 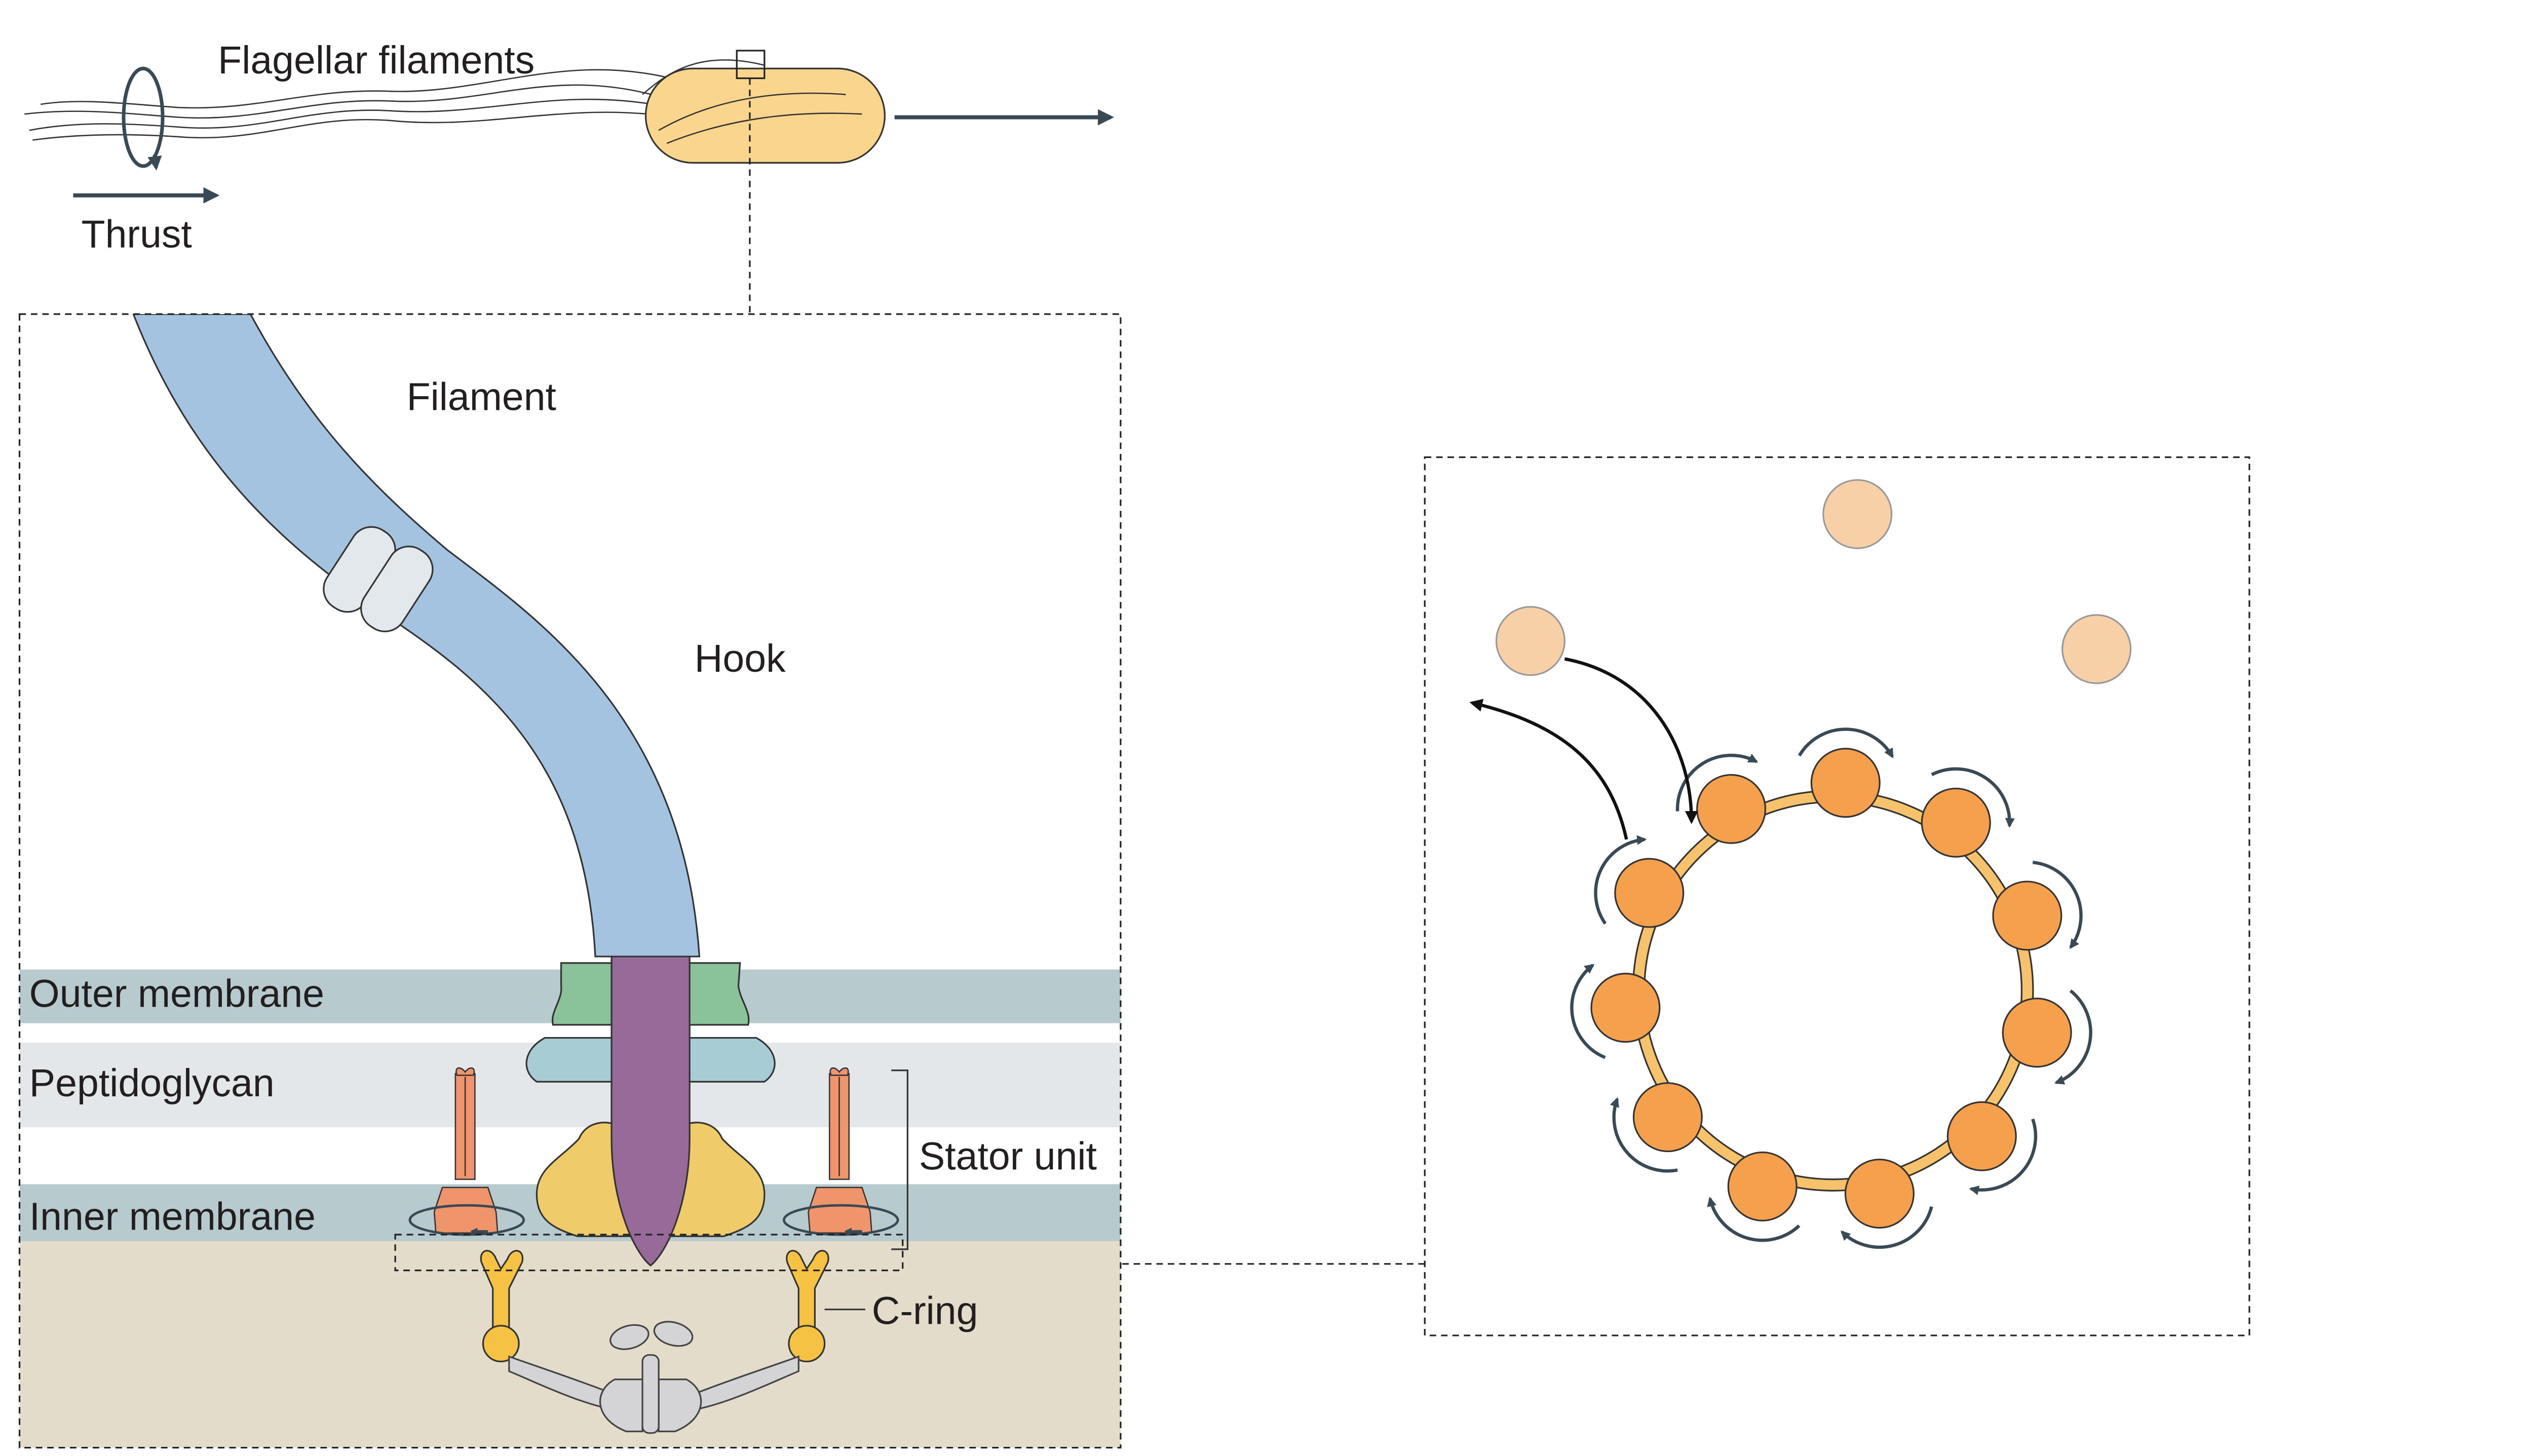 What do you see at coordinates (649, 1253) in the screenshot?
I see `rotor-detail-box` at bounding box center [649, 1253].